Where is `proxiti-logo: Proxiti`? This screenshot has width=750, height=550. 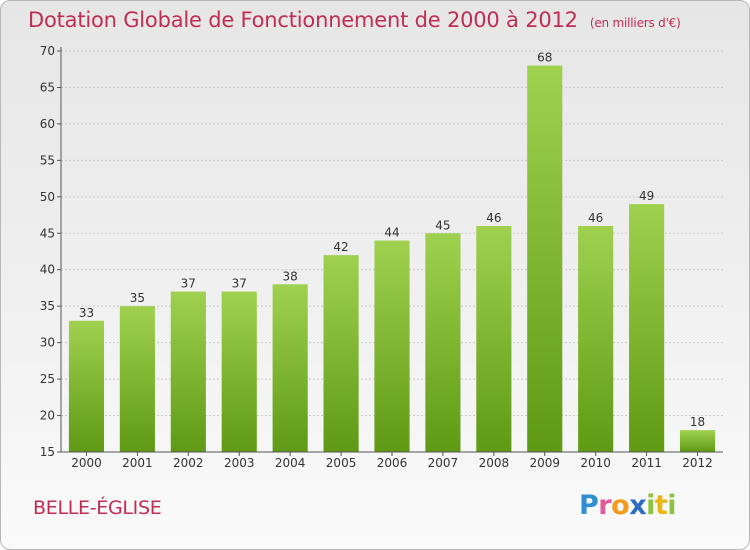
proxiti-logo: Proxiti is located at coordinates (628, 505).